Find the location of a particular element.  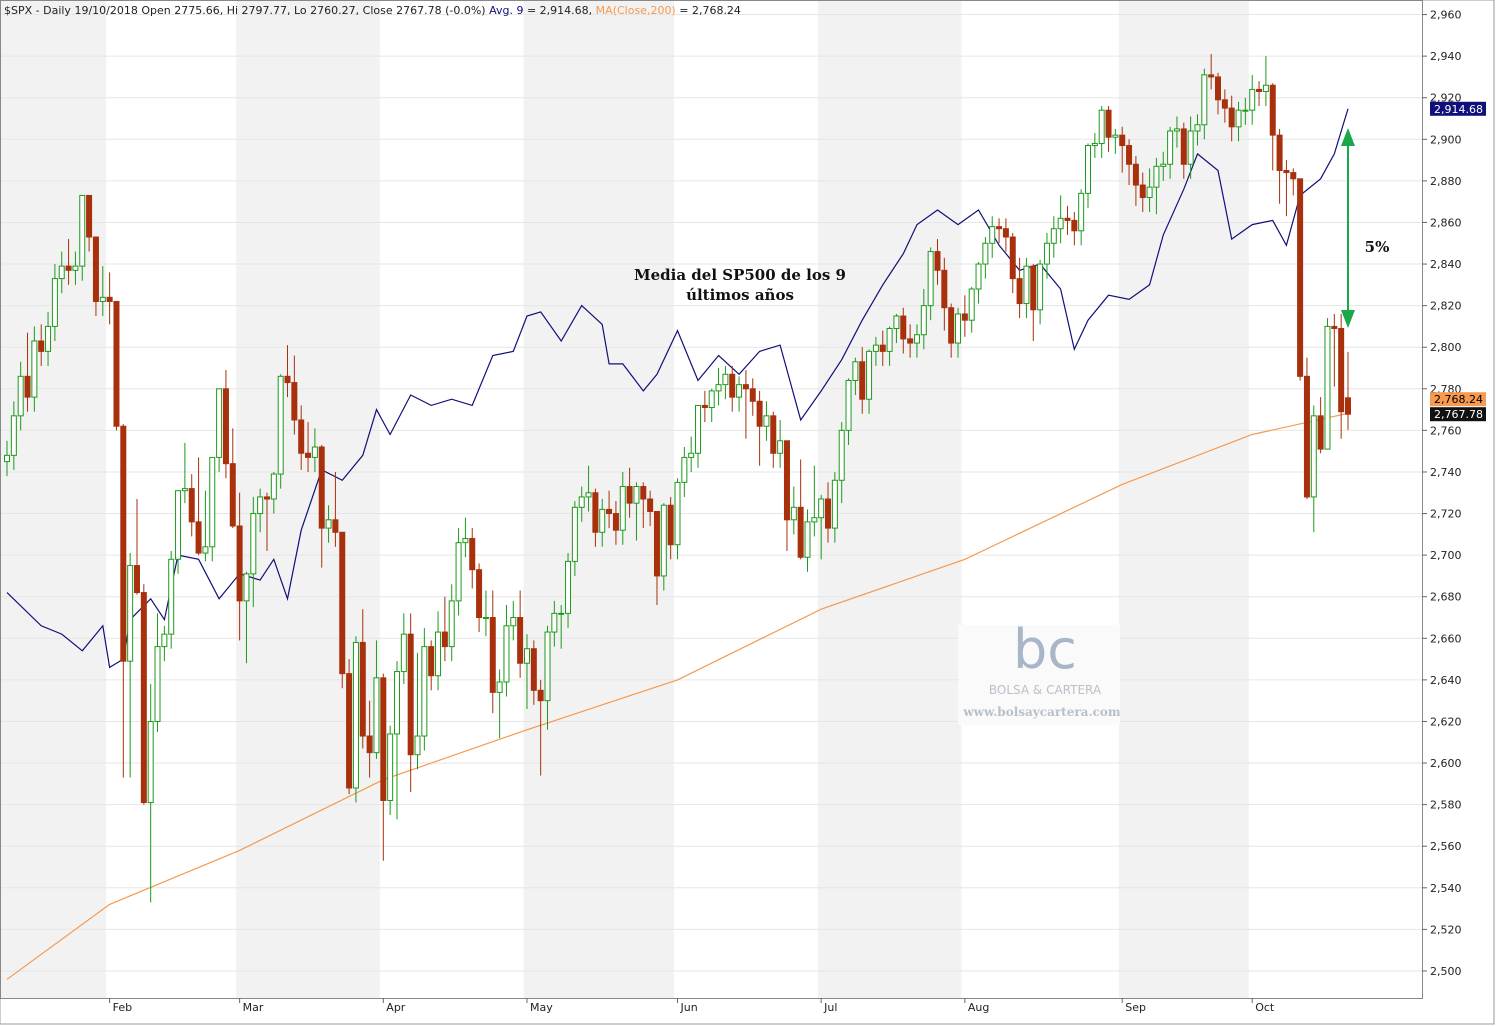

watermark-bg is located at coordinates (1039, 675).